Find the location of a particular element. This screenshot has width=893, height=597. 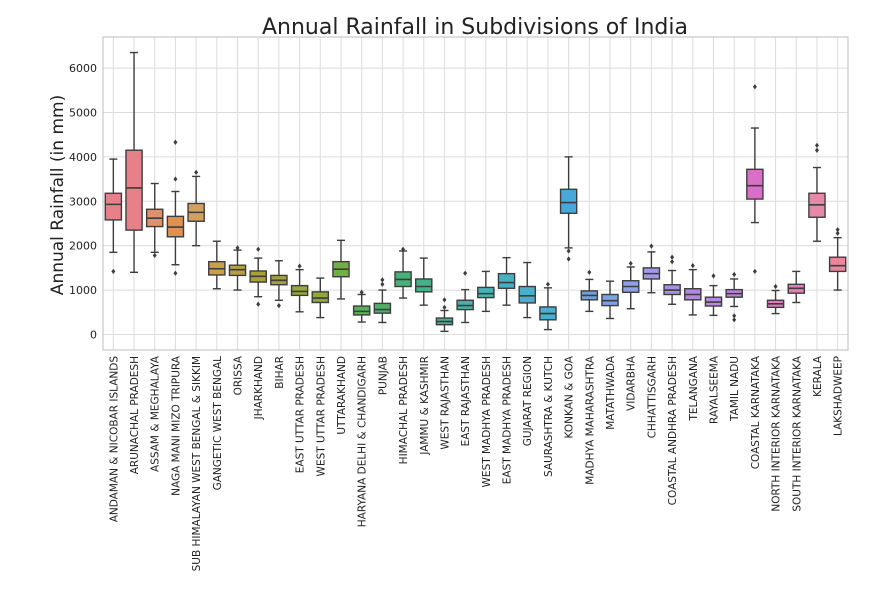

x-tick-label: WEST RAJASTHAN is located at coordinates (445, 403).